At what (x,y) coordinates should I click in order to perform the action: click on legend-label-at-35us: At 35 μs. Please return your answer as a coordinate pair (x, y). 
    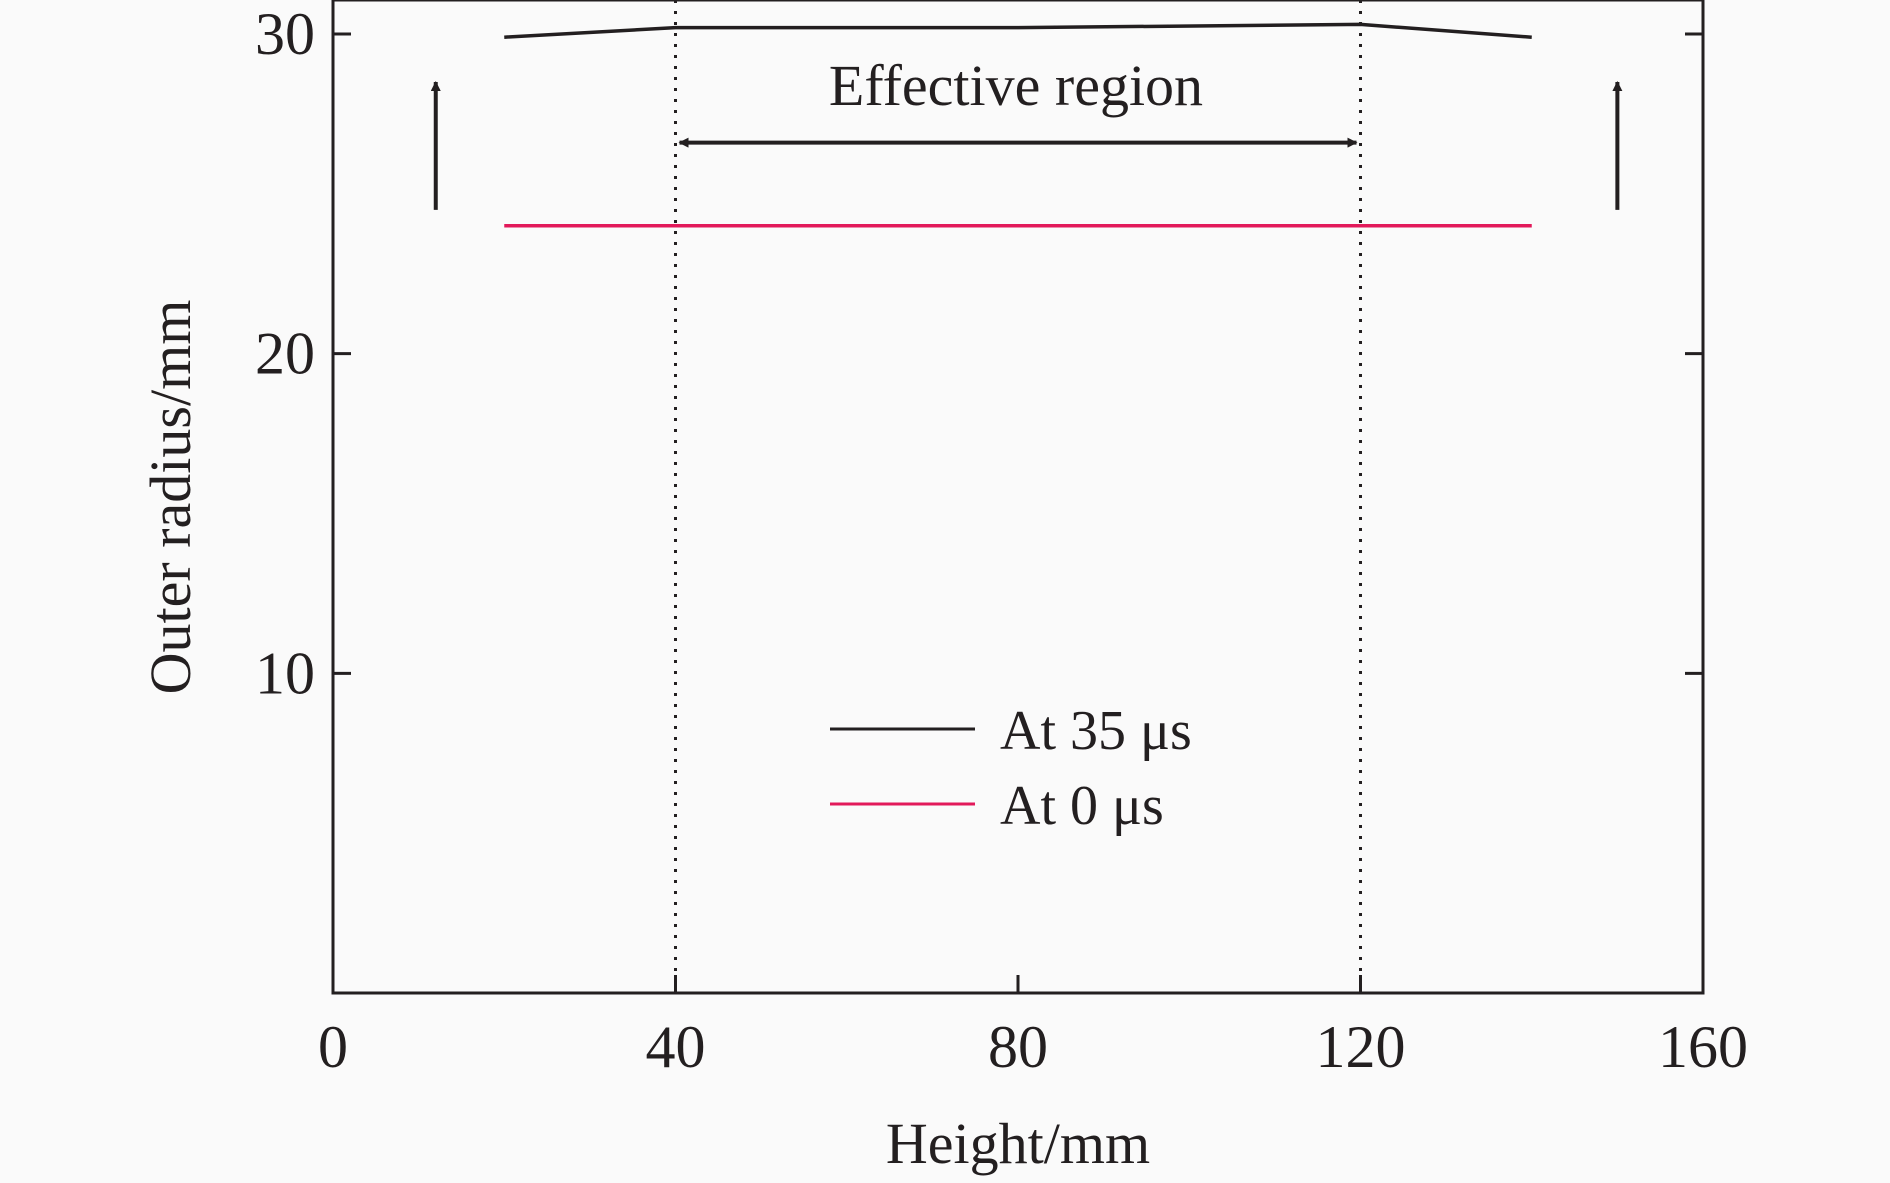
    Looking at the image, I should click on (1096, 731).